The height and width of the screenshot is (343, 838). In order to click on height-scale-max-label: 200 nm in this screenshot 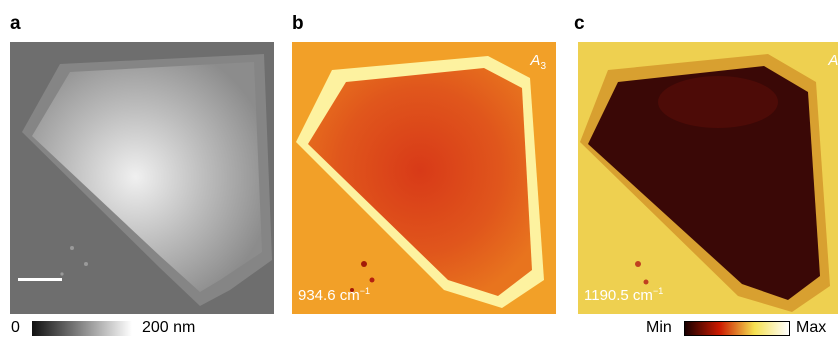, I will do `click(169, 327)`.